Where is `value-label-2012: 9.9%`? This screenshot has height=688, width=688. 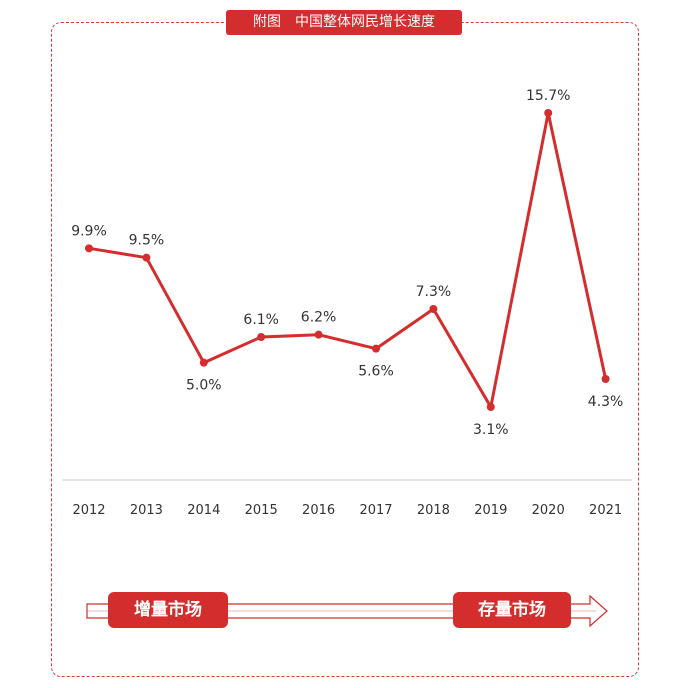 value-label-2012: 9.9% is located at coordinates (89, 231).